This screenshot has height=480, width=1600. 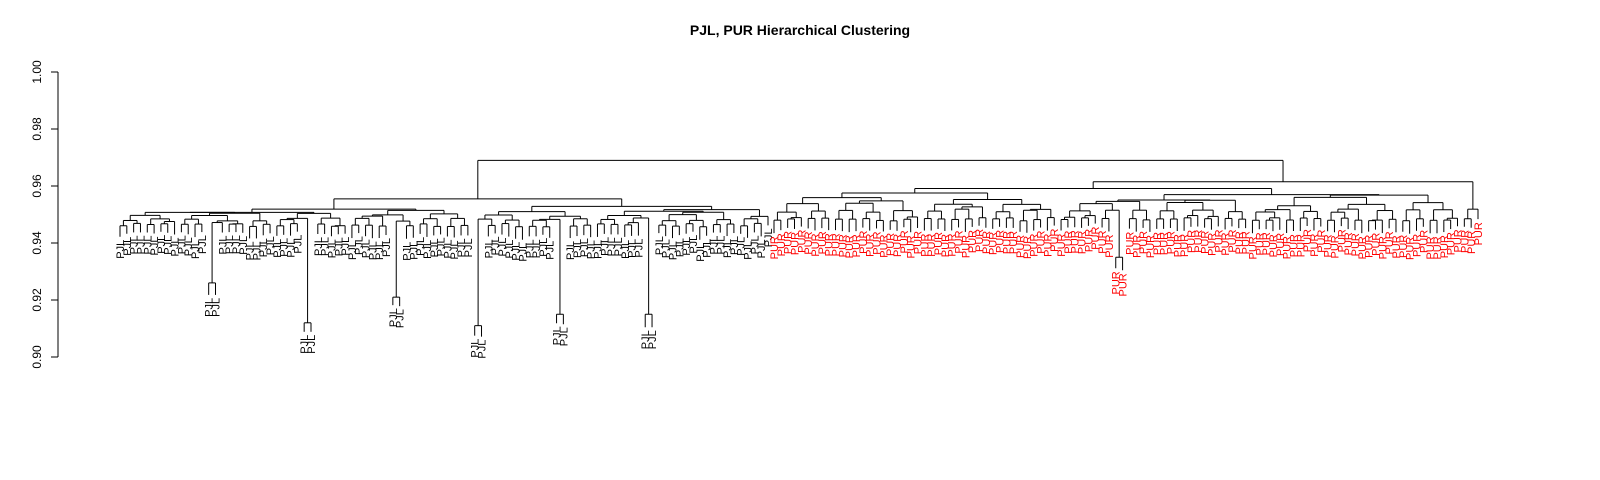 What do you see at coordinates (37, 357) in the screenshot?
I see `y-tick-label: 0.90` at bounding box center [37, 357].